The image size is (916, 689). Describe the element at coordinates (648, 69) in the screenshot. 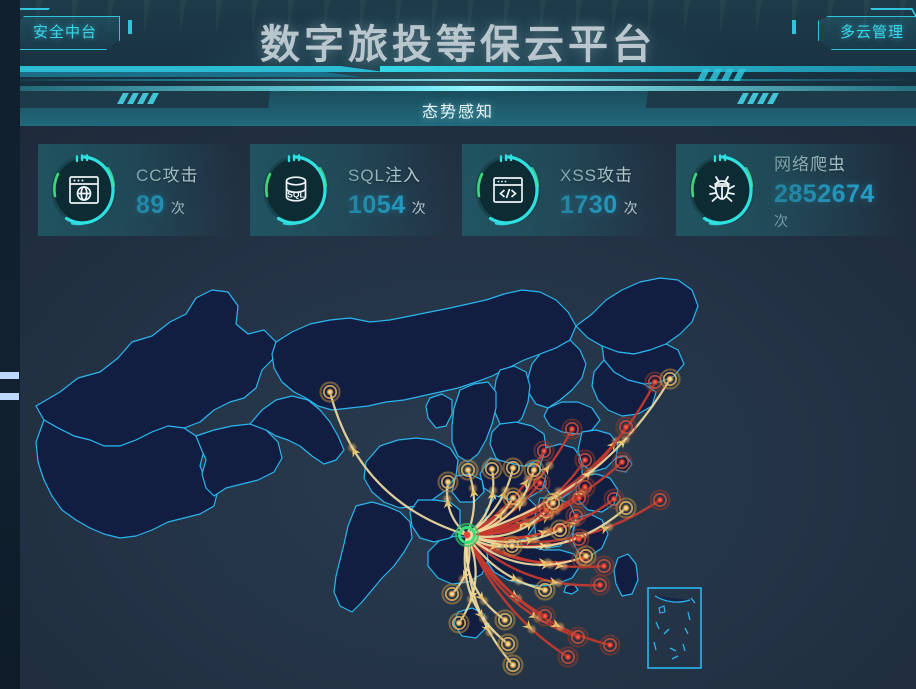

I see `header-bar-right` at that location.